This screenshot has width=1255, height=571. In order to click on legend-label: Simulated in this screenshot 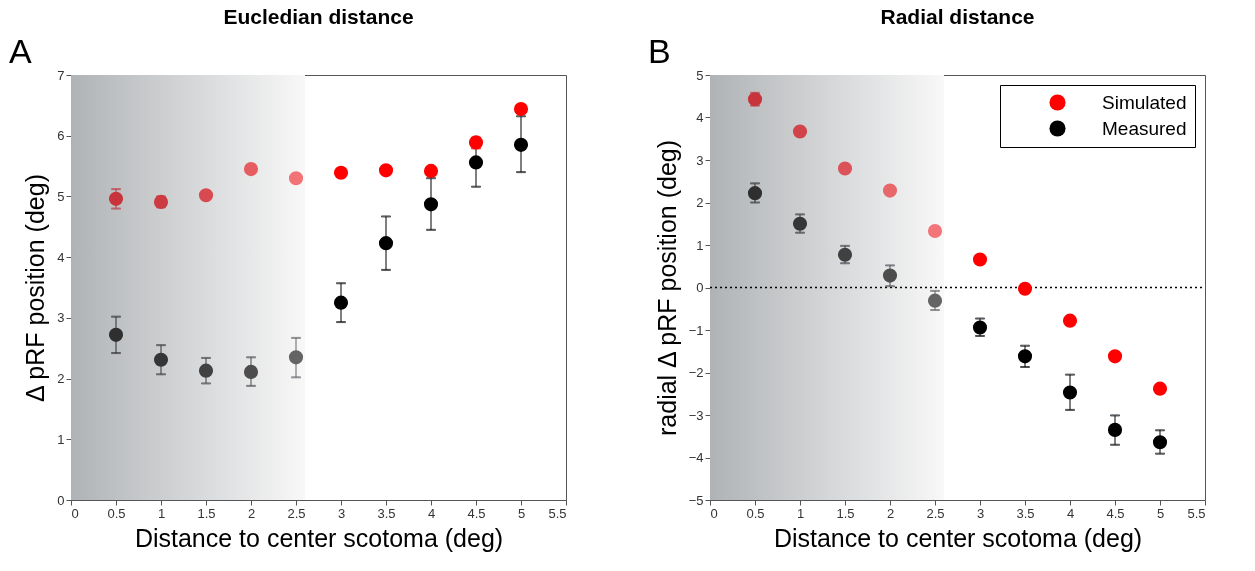, I will do `click(1144, 102)`.